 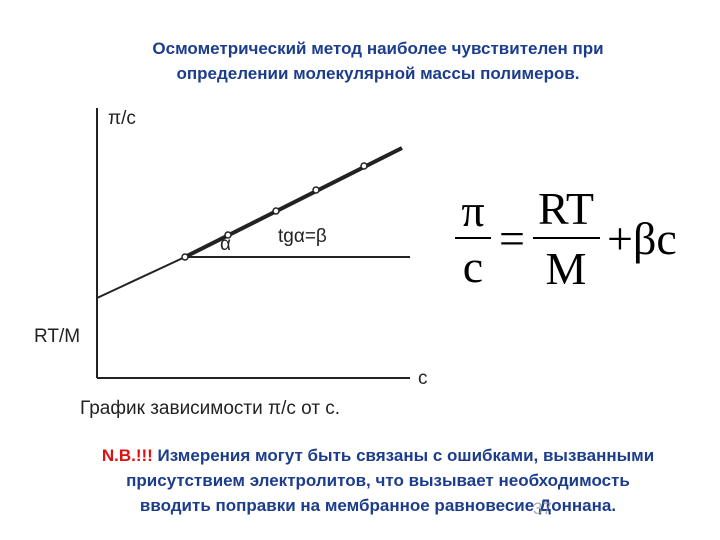 What do you see at coordinates (542, 508) in the screenshot?
I see `page-number: 37` at bounding box center [542, 508].